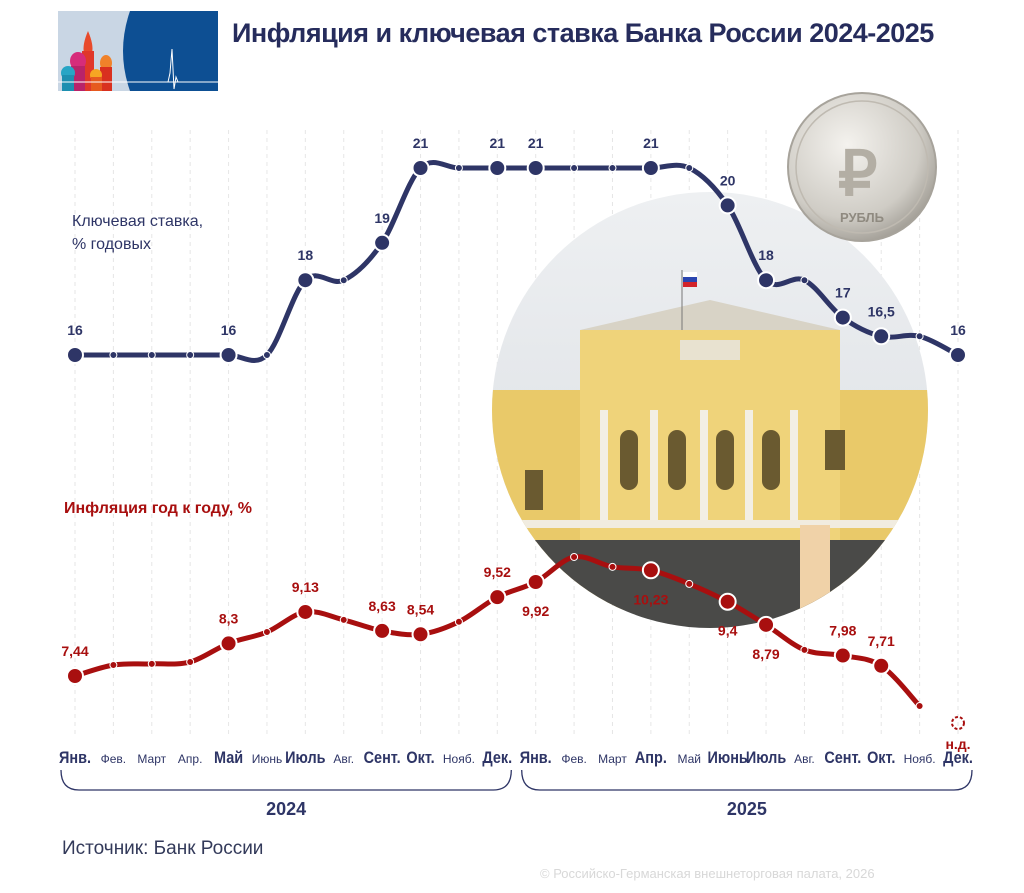  I want to click on key-rate-legend-line1: Ключевая ставка,, so click(138, 221).